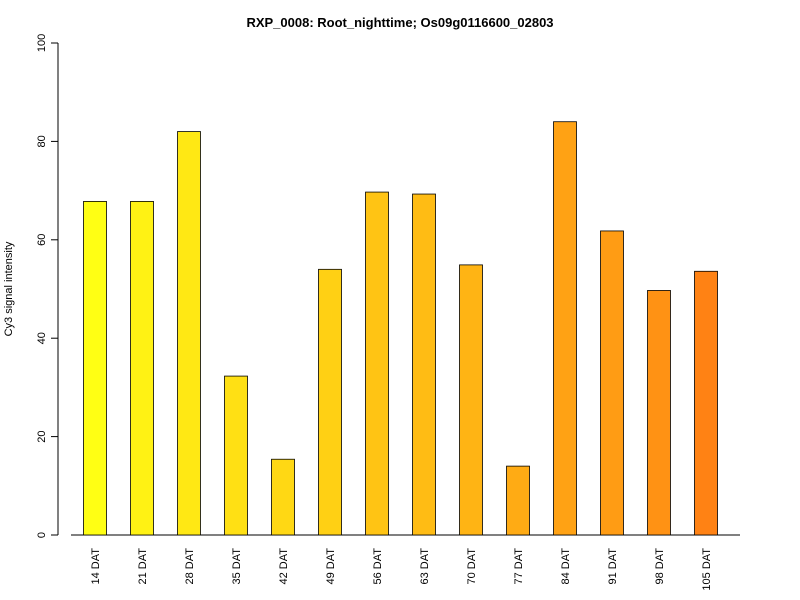  Describe the element at coordinates (42, 43) in the screenshot. I see `y-tick-label: 100` at that location.